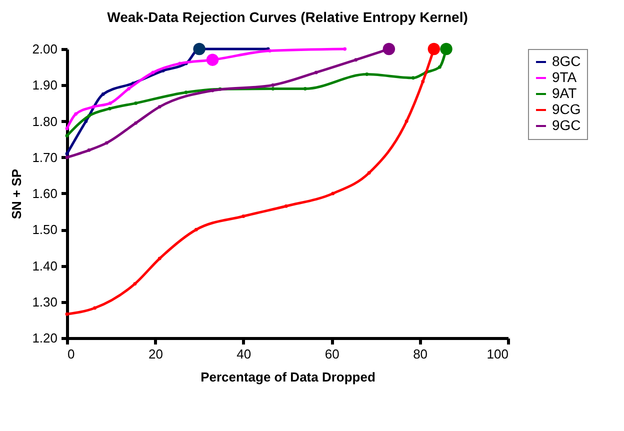 The height and width of the screenshot is (431, 624). What do you see at coordinates (420, 354) in the screenshot?
I see `x-tick-label: 80` at bounding box center [420, 354].